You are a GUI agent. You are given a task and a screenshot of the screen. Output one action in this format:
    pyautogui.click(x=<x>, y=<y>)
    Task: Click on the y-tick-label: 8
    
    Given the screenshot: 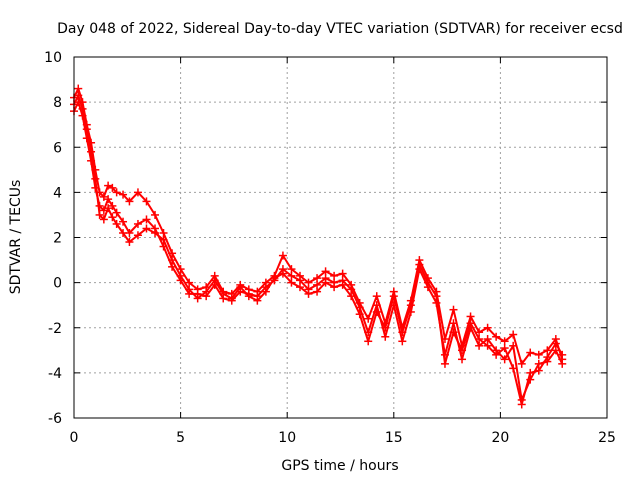 What is the action you would take?
    pyautogui.click(x=57, y=103)
    